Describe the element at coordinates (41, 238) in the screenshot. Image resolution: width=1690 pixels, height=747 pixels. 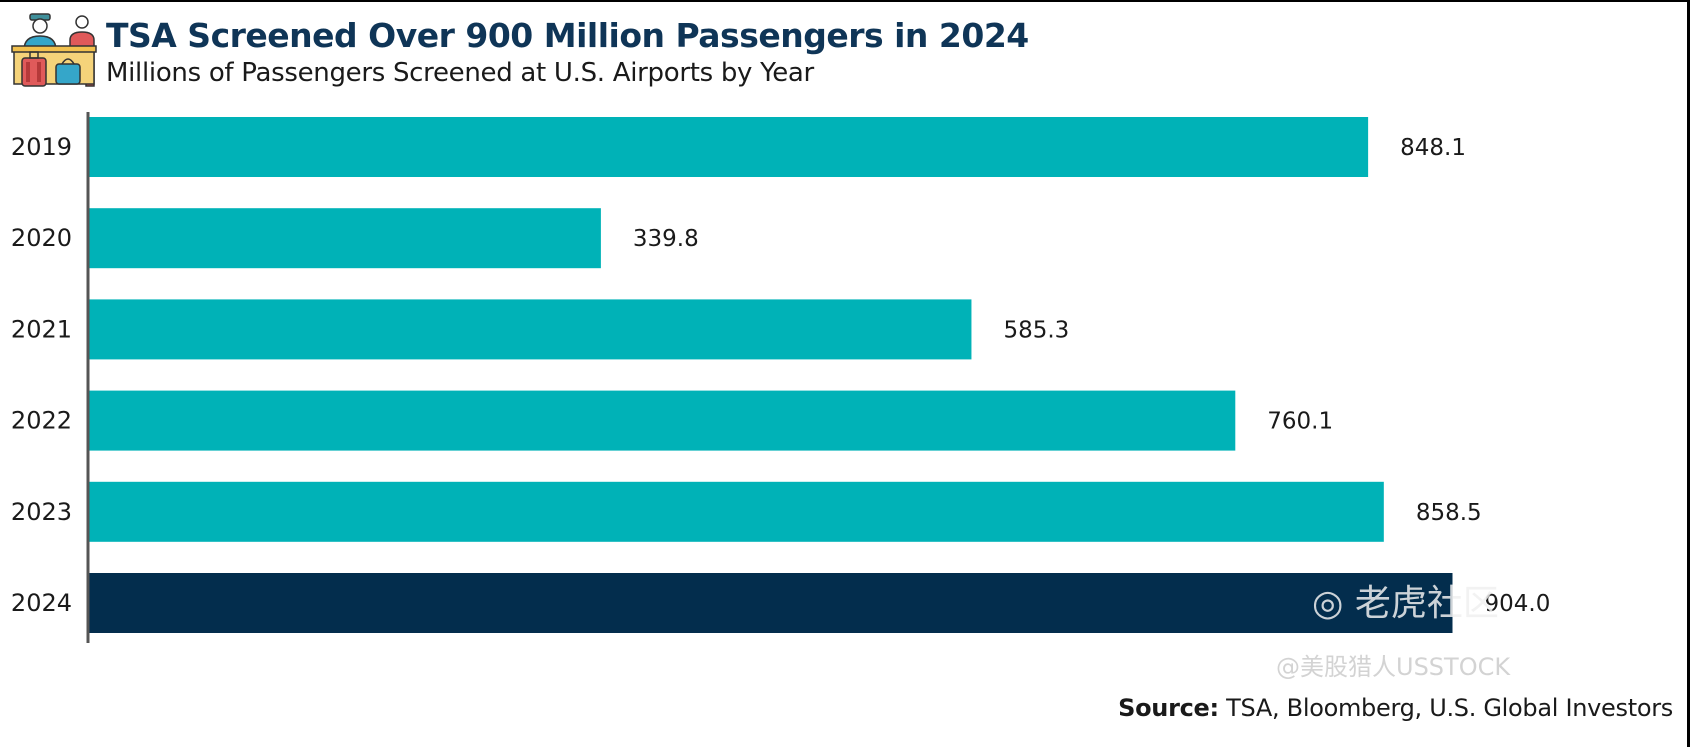
I see `category-label-2020: 2020` at that location.